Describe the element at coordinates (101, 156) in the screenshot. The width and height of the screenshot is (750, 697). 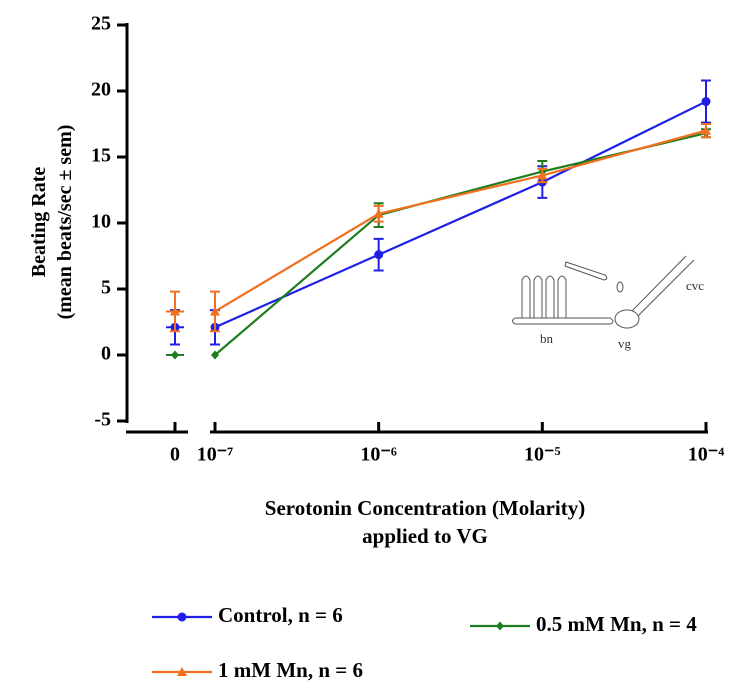
I see `y-tick-label: 15` at that location.